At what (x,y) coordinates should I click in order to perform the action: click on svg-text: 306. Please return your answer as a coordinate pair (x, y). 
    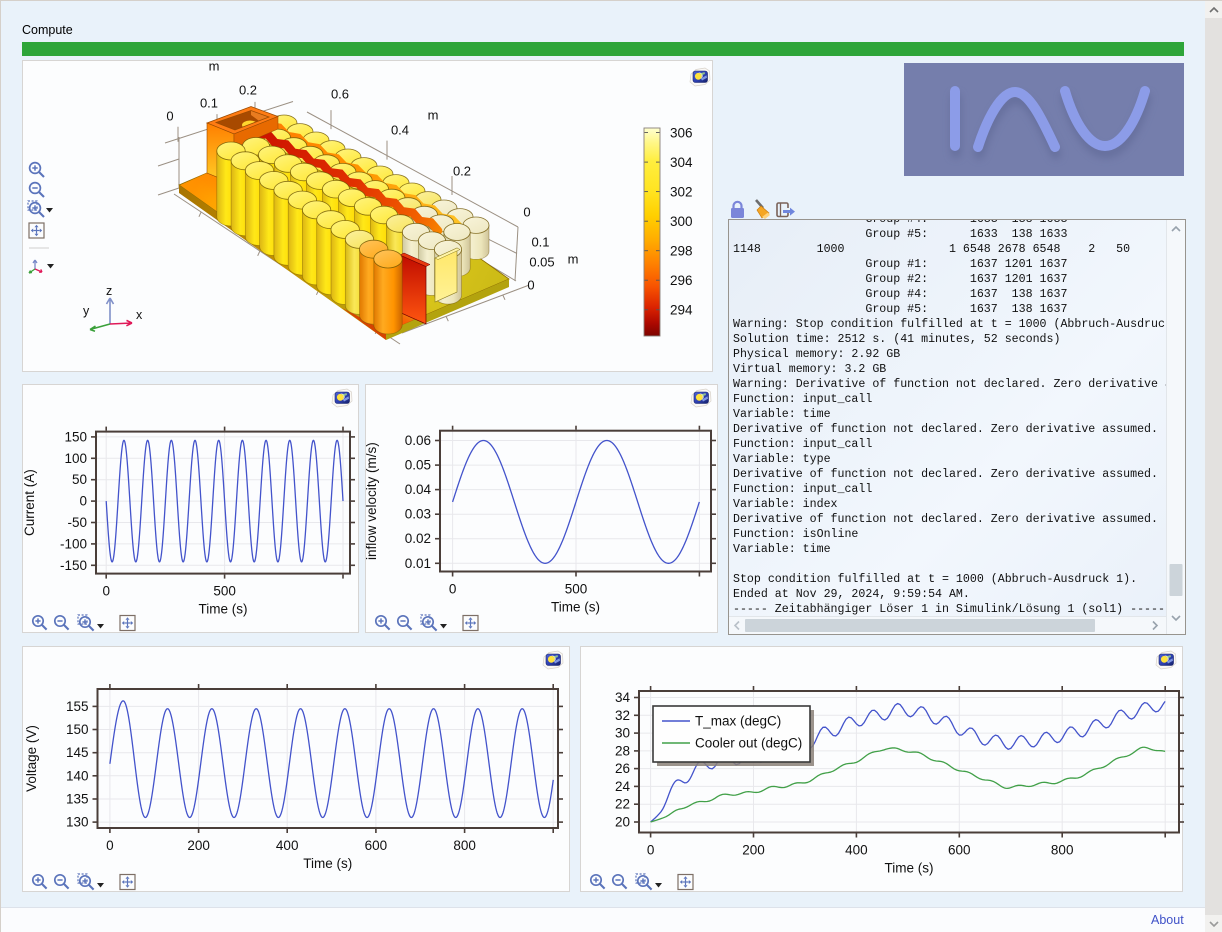
    Looking at the image, I should click on (681, 132).